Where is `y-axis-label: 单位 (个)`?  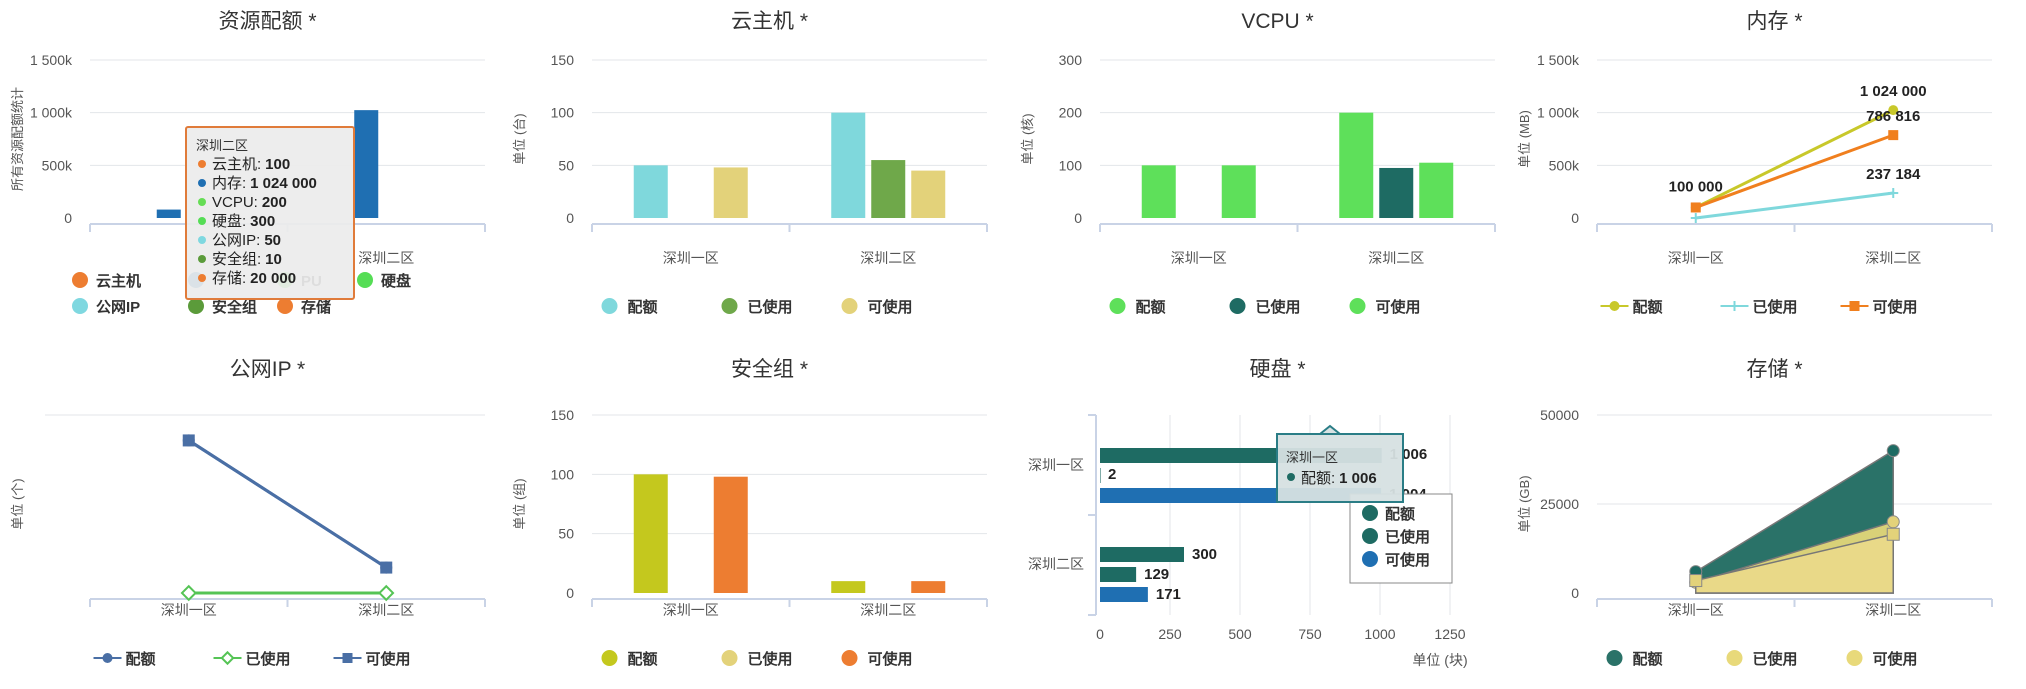
y-axis-label: 单位 (个) is located at coordinates (17, 503).